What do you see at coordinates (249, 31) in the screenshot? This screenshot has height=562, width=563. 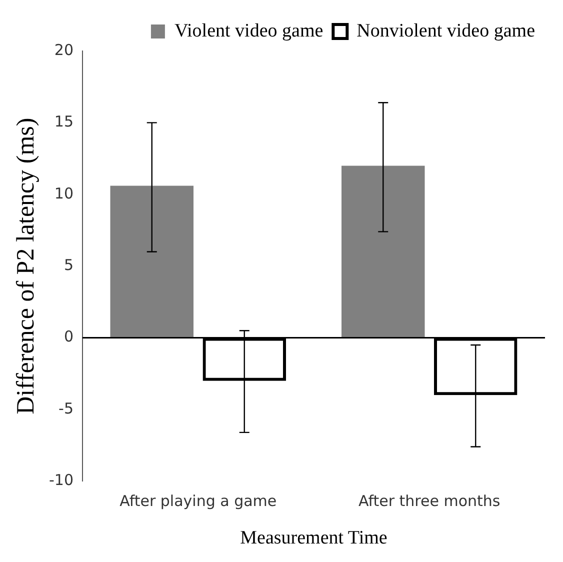 I see `legend-label: Violent video game` at bounding box center [249, 31].